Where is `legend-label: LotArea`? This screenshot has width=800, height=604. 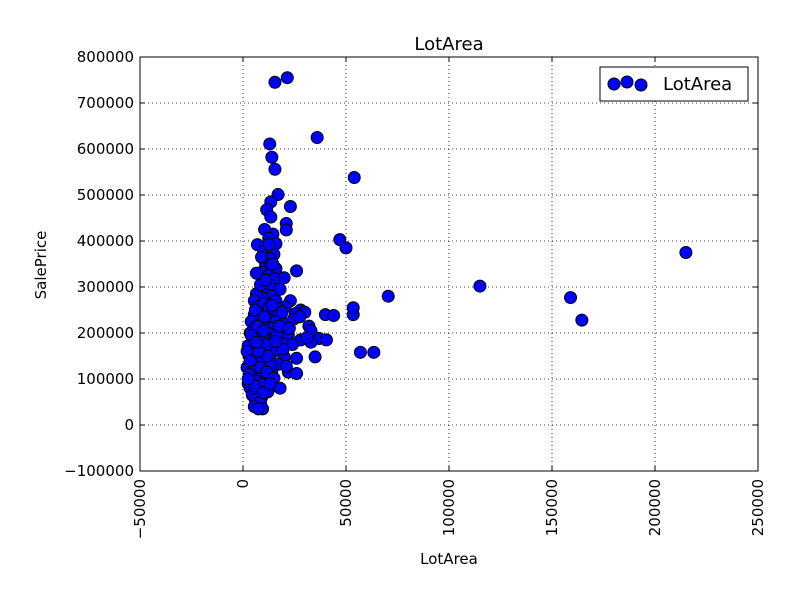
legend-label: LotArea is located at coordinates (697, 84).